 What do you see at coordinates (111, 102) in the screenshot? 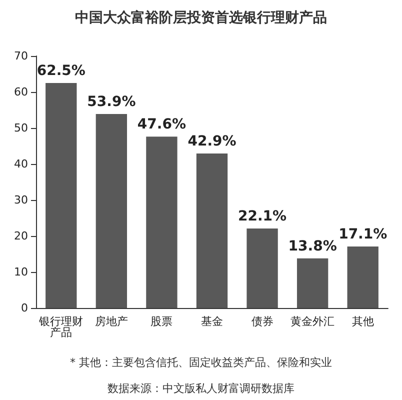
I see `data-label: 53.9%` at bounding box center [111, 102].